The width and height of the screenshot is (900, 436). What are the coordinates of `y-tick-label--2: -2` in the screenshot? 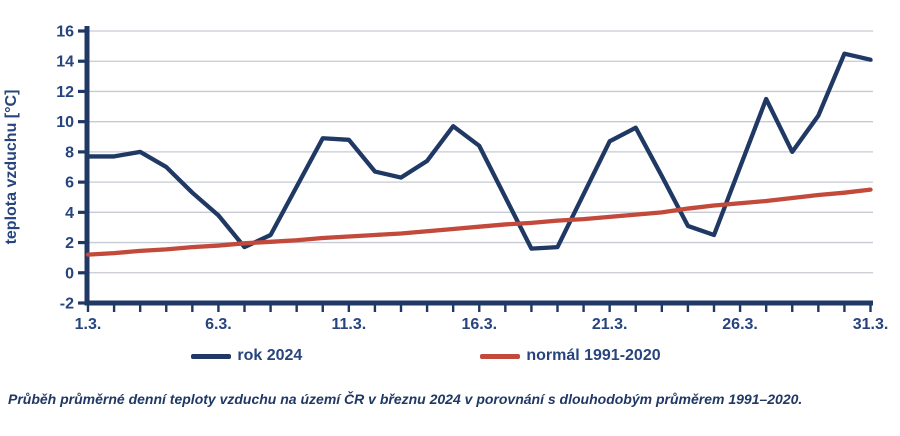 It's located at (67, 304).